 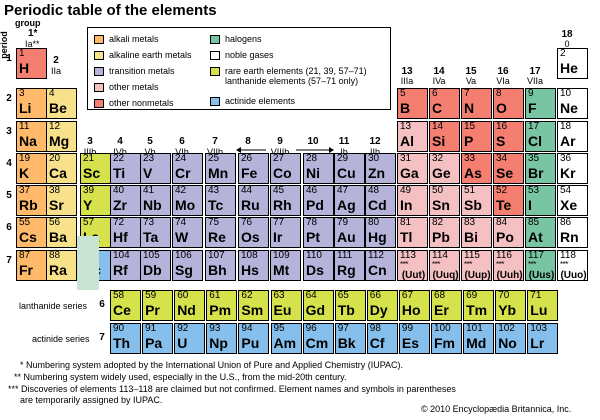 I want to click on element-cell-27: 27 Co, so click(x=285, y=168).